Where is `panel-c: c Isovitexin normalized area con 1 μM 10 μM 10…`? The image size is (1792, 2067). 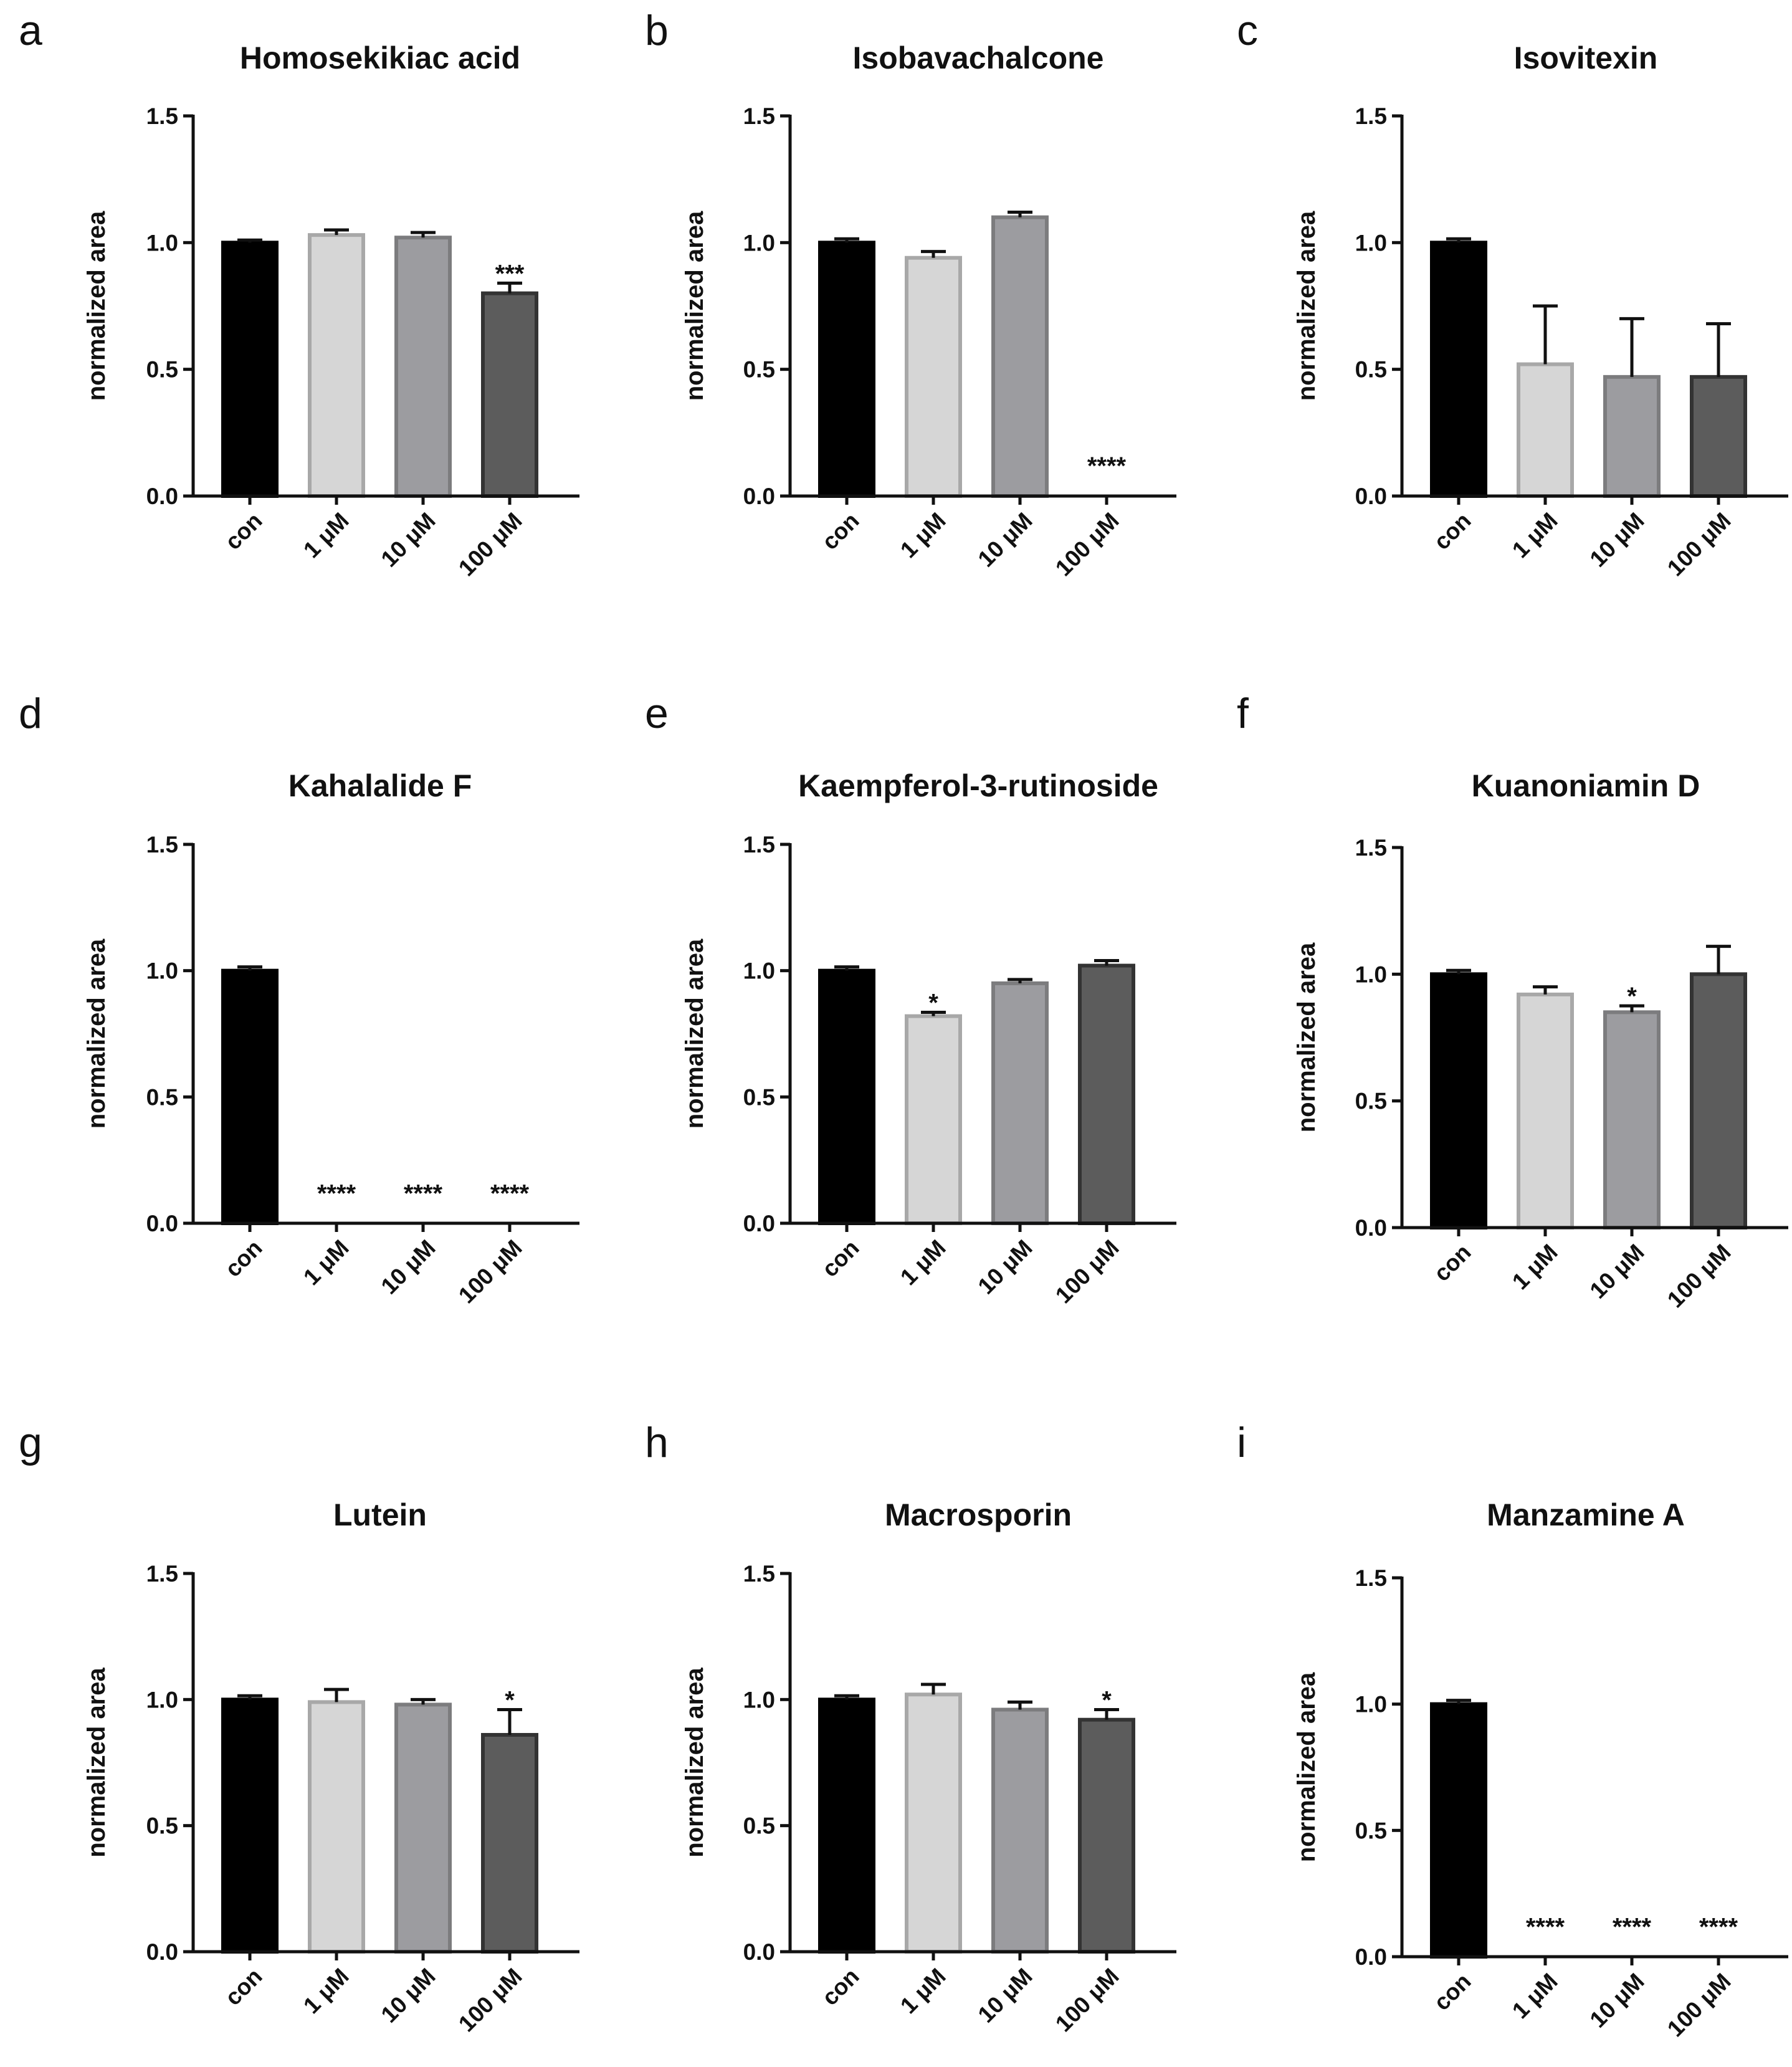
panel-c: c Isovitexin normalized area con 1 μM 10 μM 10… is located at coordinates (1512, 294).